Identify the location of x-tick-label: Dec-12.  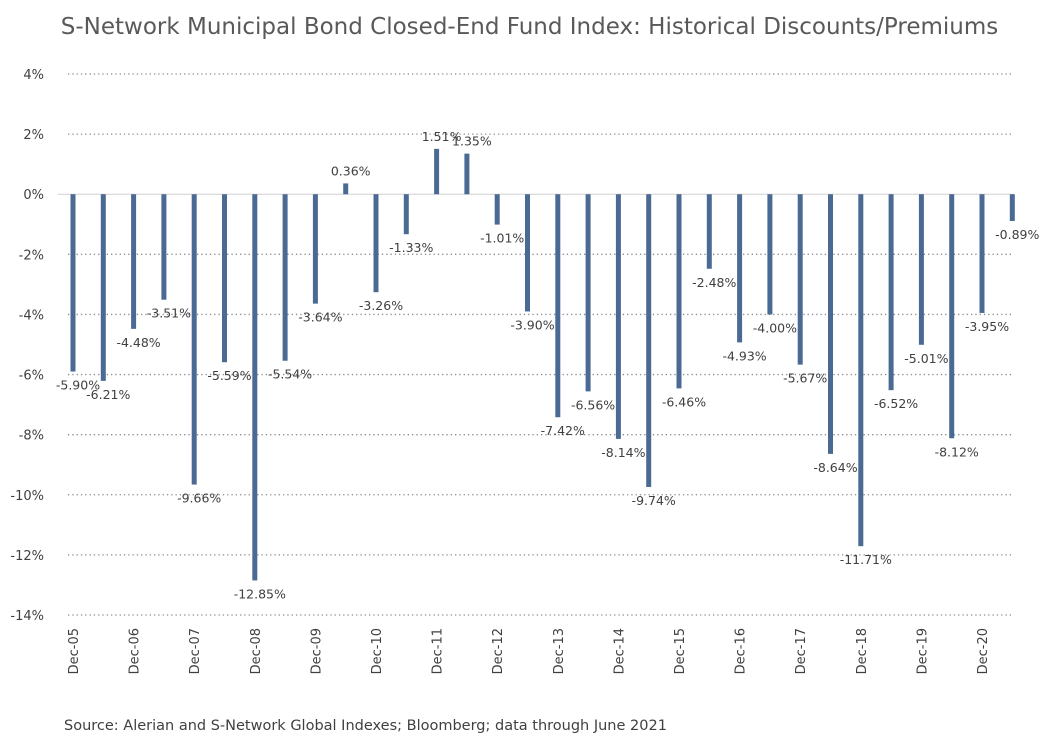
(498, 651).